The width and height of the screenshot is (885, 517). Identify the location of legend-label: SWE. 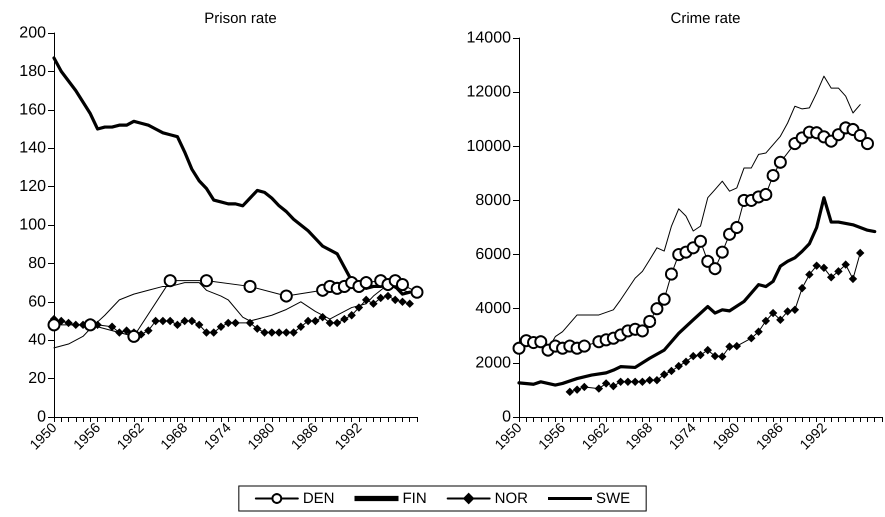
(613, 498).